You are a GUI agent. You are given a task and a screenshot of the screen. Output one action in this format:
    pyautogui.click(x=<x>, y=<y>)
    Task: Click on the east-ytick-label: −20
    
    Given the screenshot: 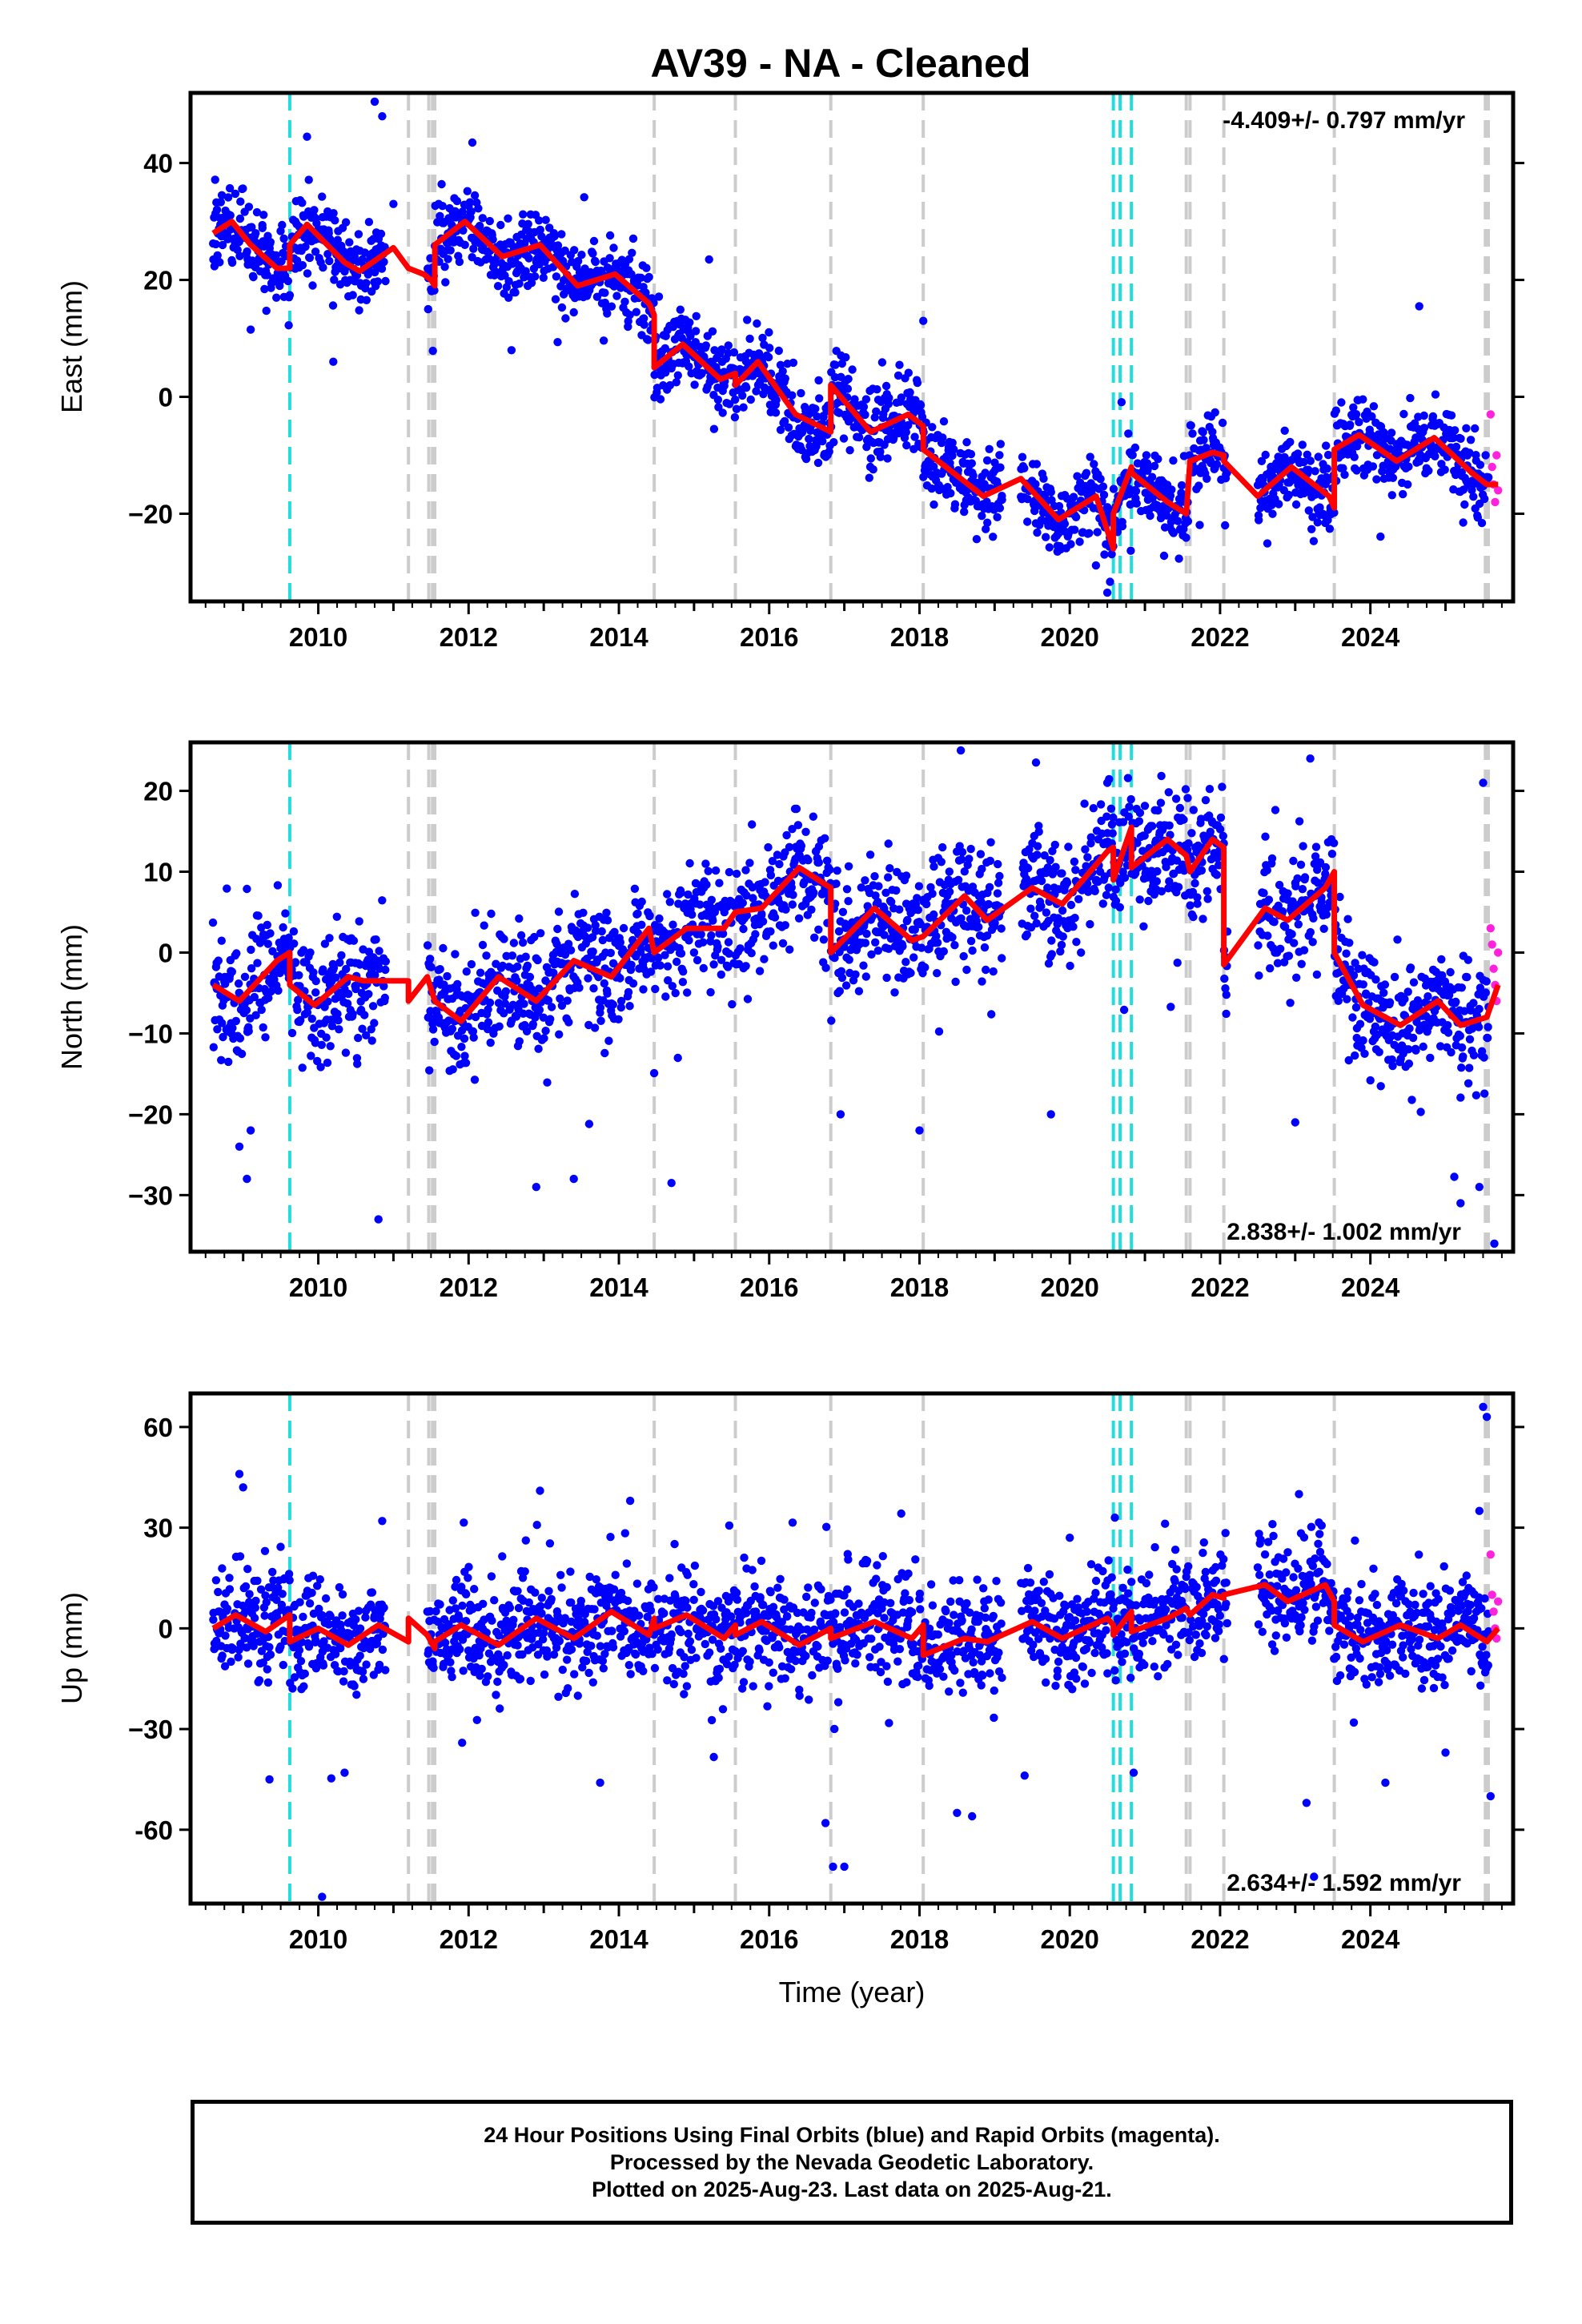 What is the action you would take?
    pyautogui.click(x=151, y=514)
    